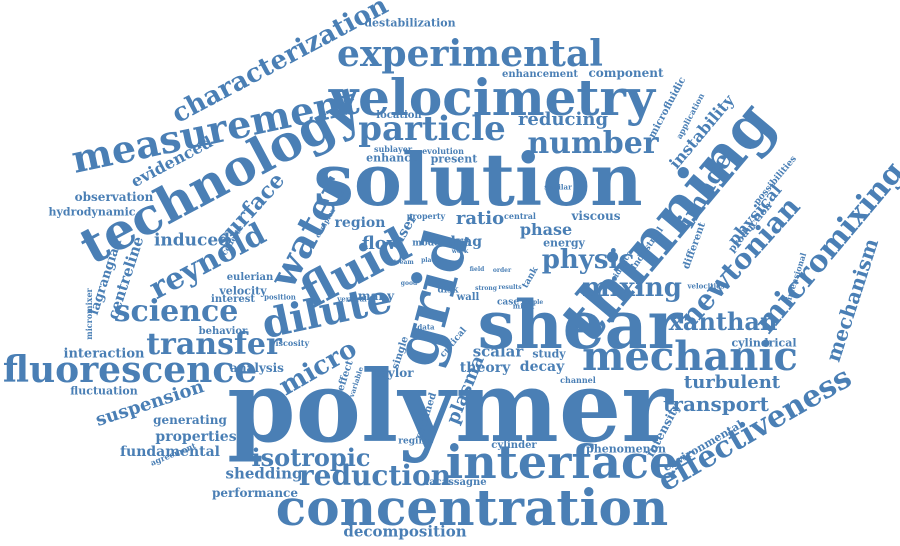 The image size is (900, 546). What do you see at coordinates (563, 119) in the screenshot?
I see `cloud-word: reducing` at bounding box center [563, 119].